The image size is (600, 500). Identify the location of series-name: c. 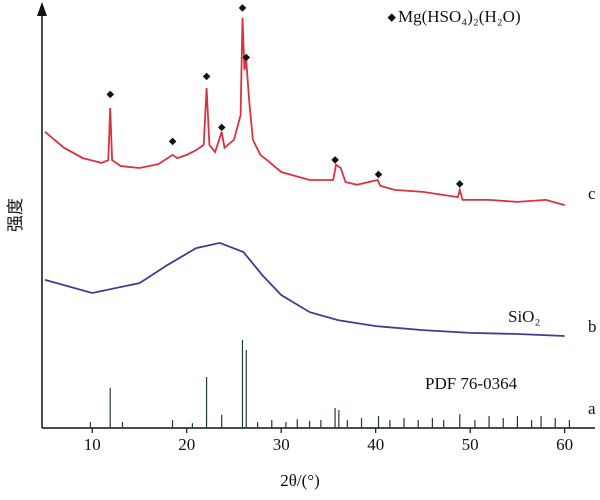
(592, 193).